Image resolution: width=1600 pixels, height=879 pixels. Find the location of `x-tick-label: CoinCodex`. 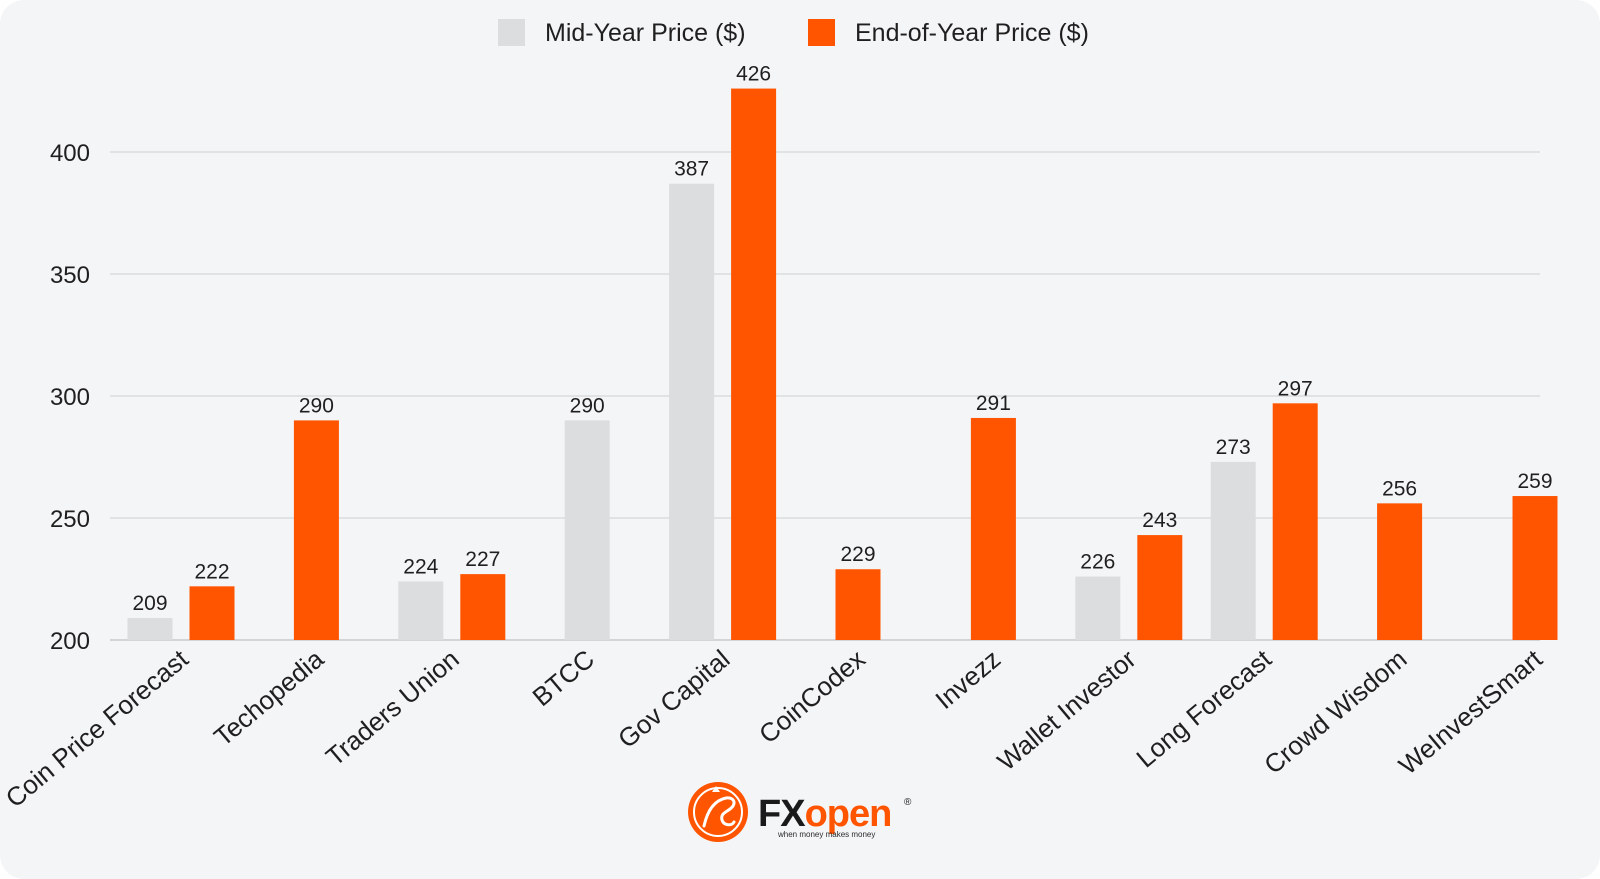

x-tick-label: CoinCodex is located at coordinates (812, 697).